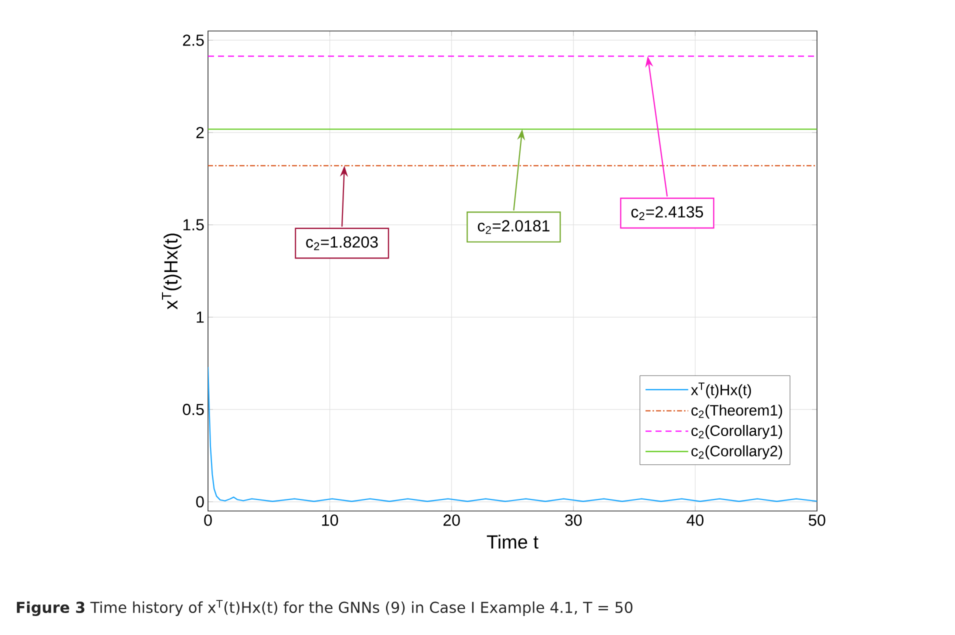 Image resolution: width=955 pixels, height=635 pixels. I want to click on y-tick-label: 1.5, so click(193, 224).